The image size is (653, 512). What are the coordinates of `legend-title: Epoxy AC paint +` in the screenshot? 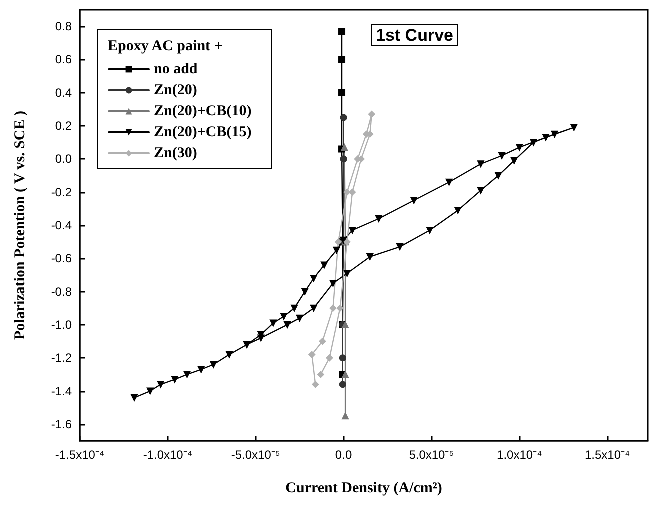 It's located at (165, 46).